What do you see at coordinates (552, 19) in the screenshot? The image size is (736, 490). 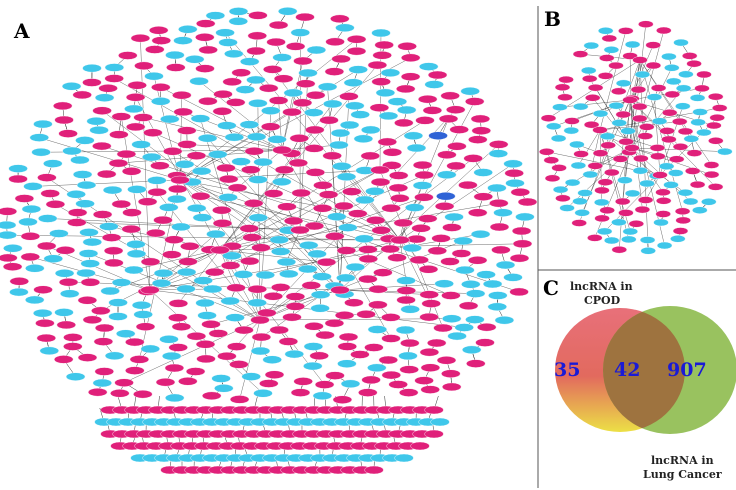 I see `panel-letter-b: B` at bounding box center [552, 19].